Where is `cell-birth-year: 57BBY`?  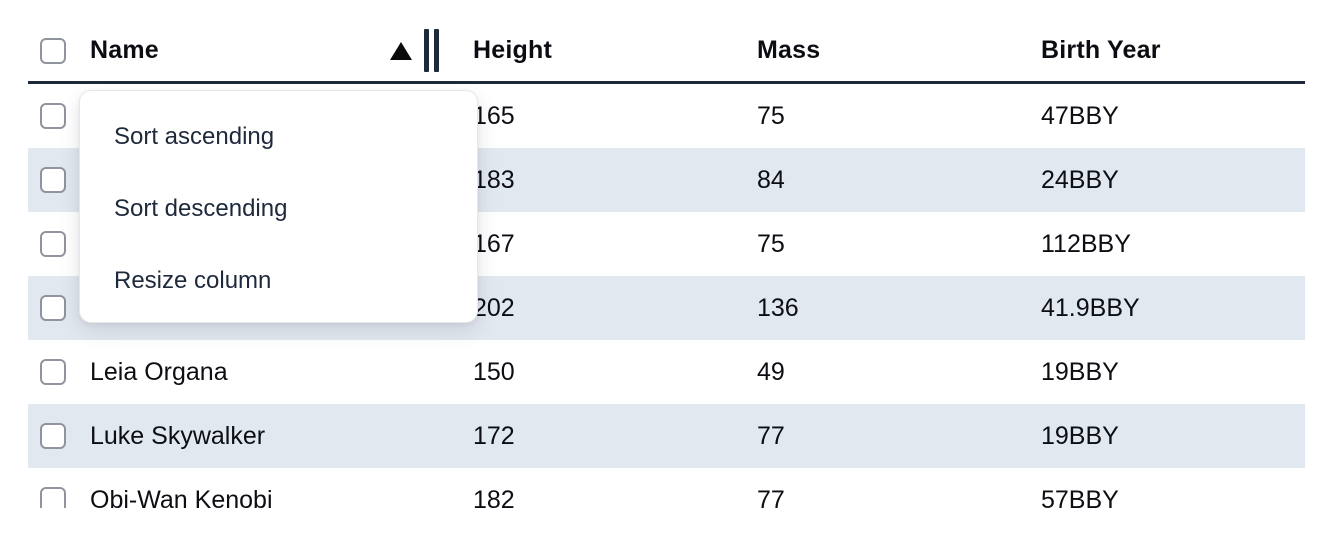
cell-birth-year: 57BBY is located at coordinates (1080, 497).